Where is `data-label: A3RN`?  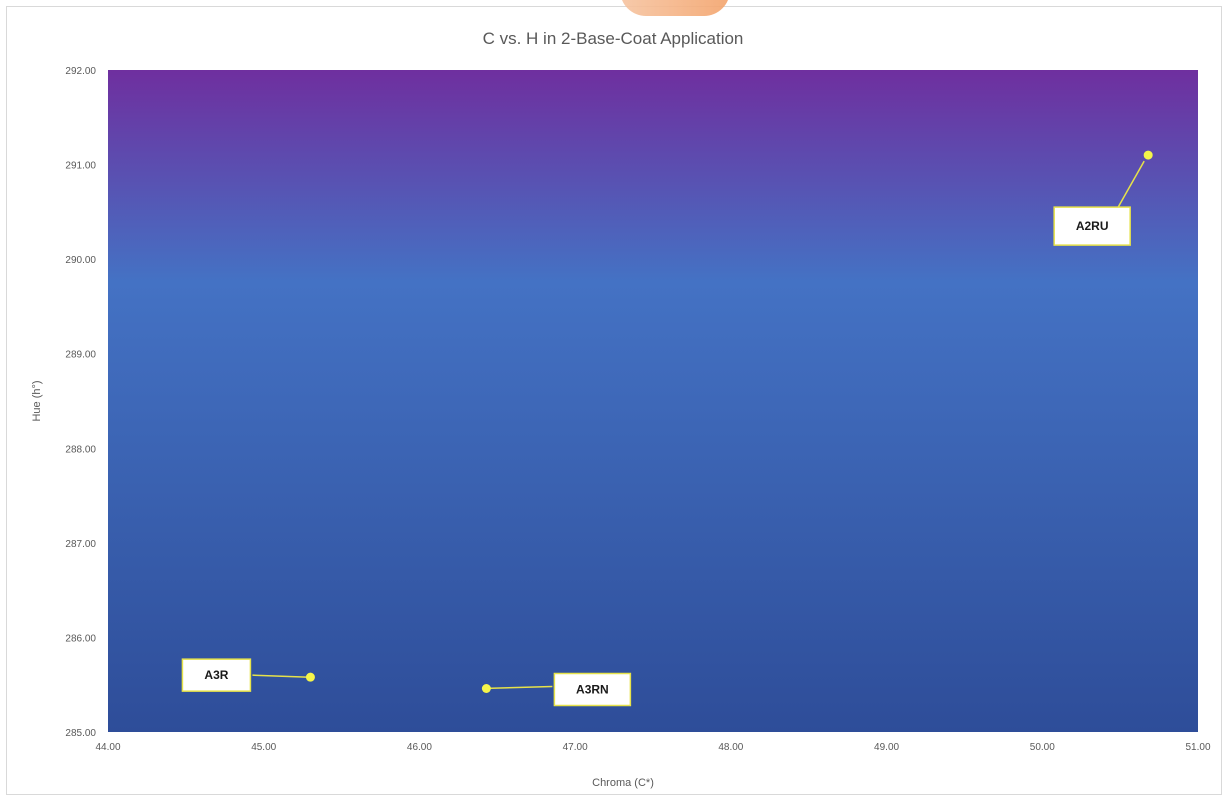 data-label: A3RN is located at coordinates (592, 689).